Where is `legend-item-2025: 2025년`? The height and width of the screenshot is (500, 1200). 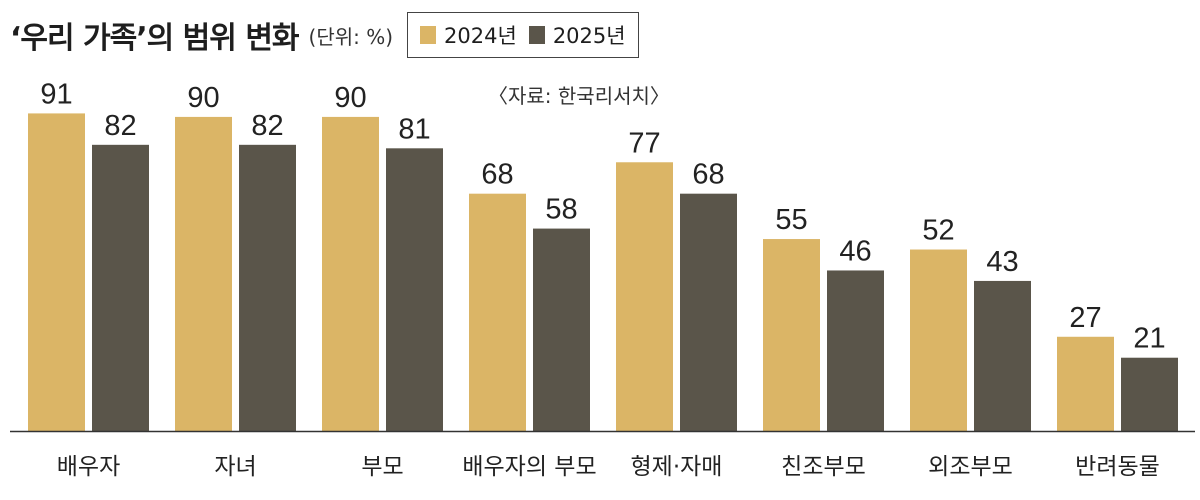
legend-item-2025: 2025년 is located at coordinates (577, 35).